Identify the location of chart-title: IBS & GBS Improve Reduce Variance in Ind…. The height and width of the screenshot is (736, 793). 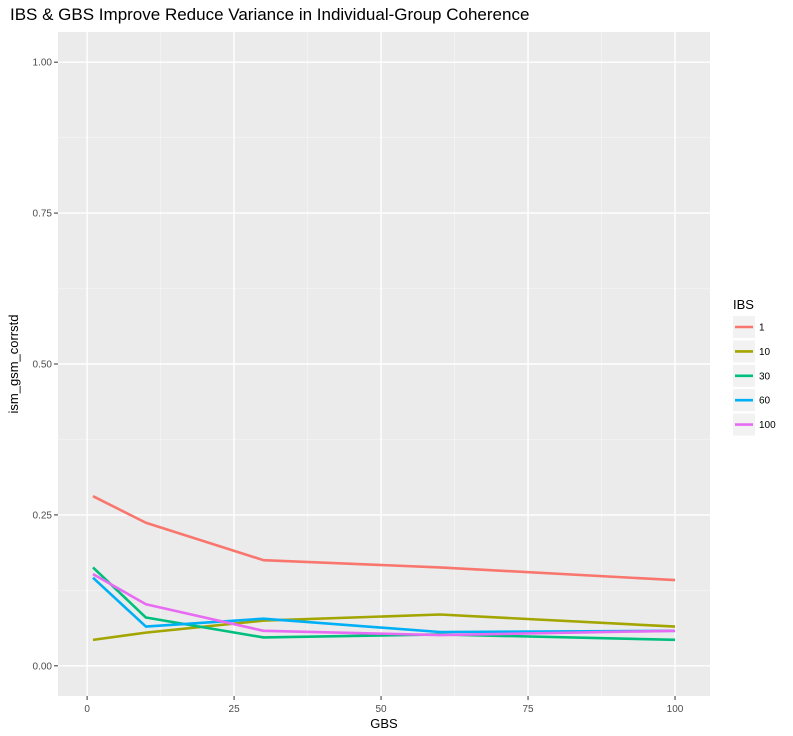
(269, 14).